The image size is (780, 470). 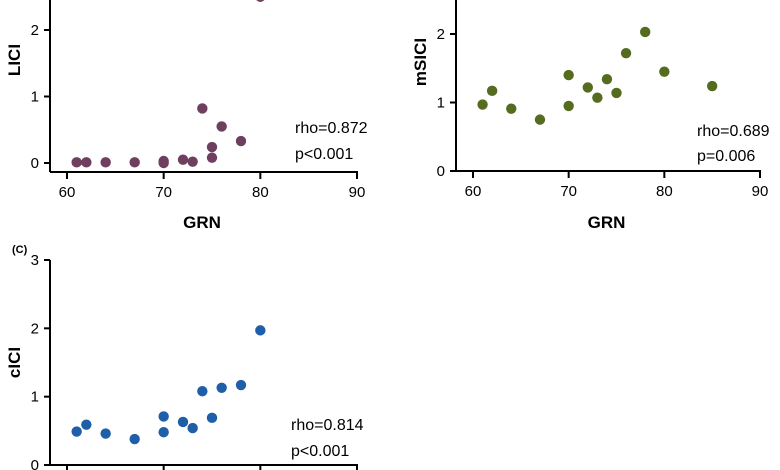 What do you see at coordinates (14, 60) in the screenshot?
I see `y-axis-label: LICI` at bounding box center [14, 60].